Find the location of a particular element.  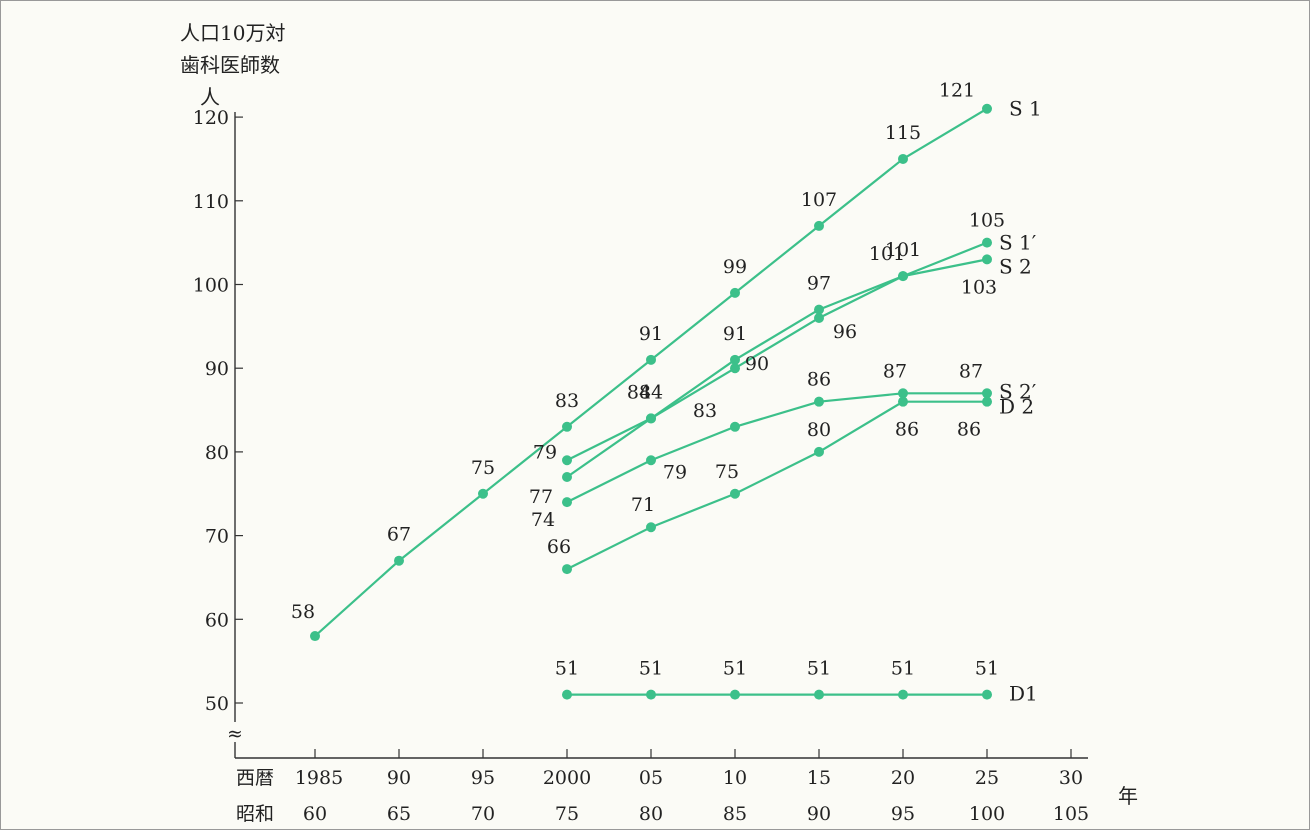

y-axis-title: 人口10万対 歯科医師数 人 is located at coordinates (232, 65).